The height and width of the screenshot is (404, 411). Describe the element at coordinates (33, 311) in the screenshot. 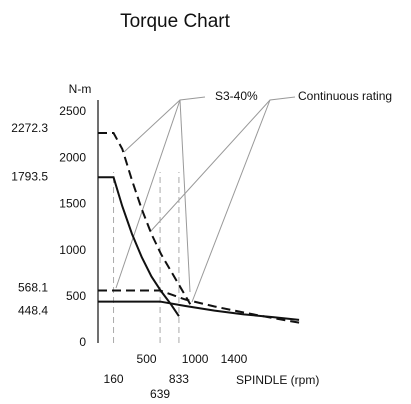

I see `torque-label: 448.4` at that location.